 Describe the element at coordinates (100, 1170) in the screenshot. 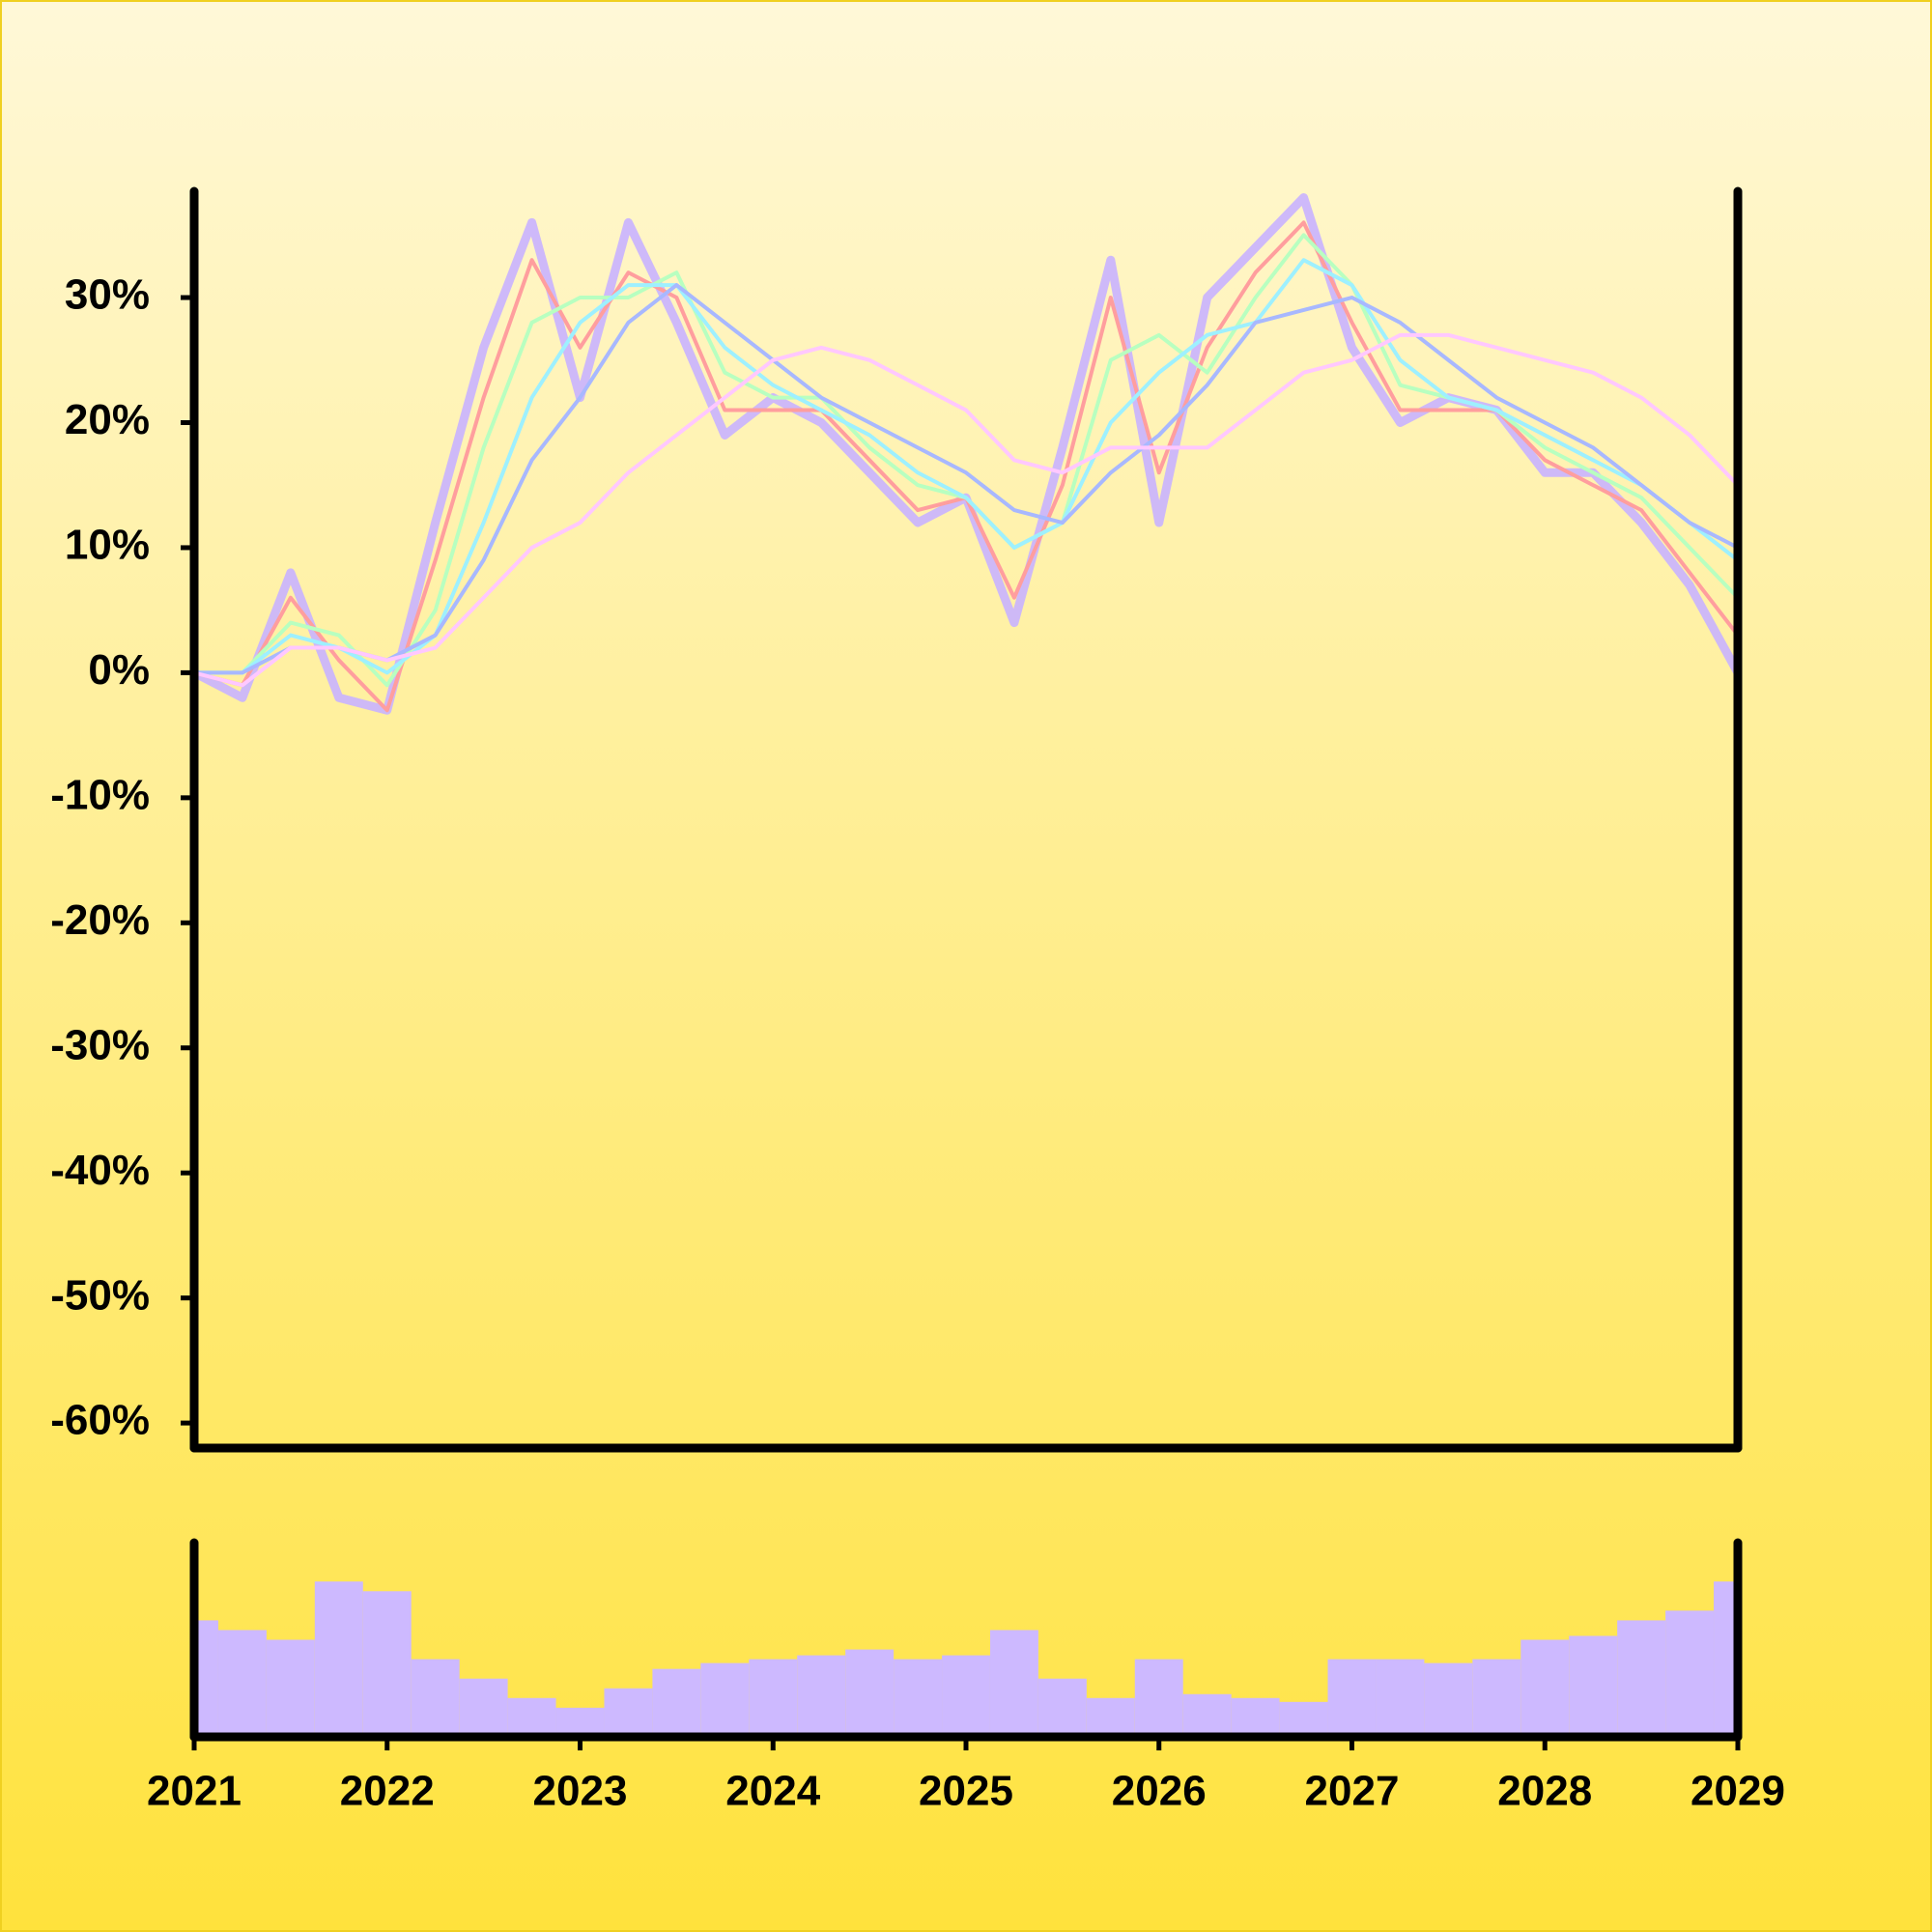

I see `y-tick-label: -40%` at that location.